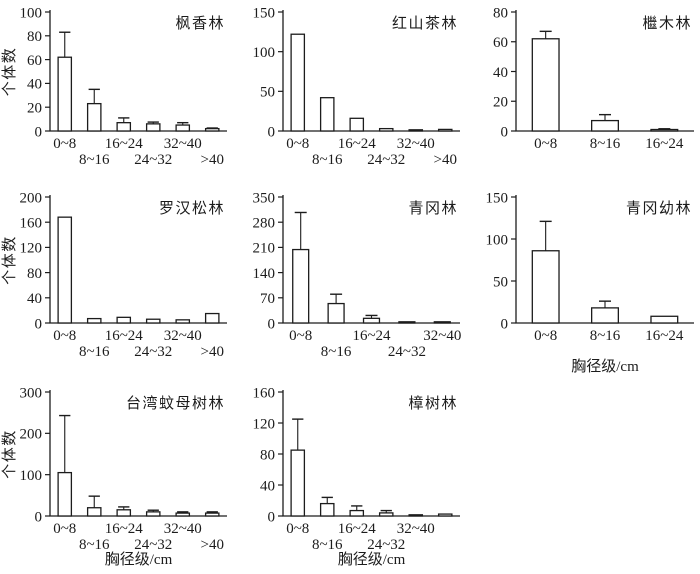 The image size is (700, 574). What do you see at coordinates (264, 393) in the screenshot?
I see `y-tick-label: 160` at bounding box center [264, 393].